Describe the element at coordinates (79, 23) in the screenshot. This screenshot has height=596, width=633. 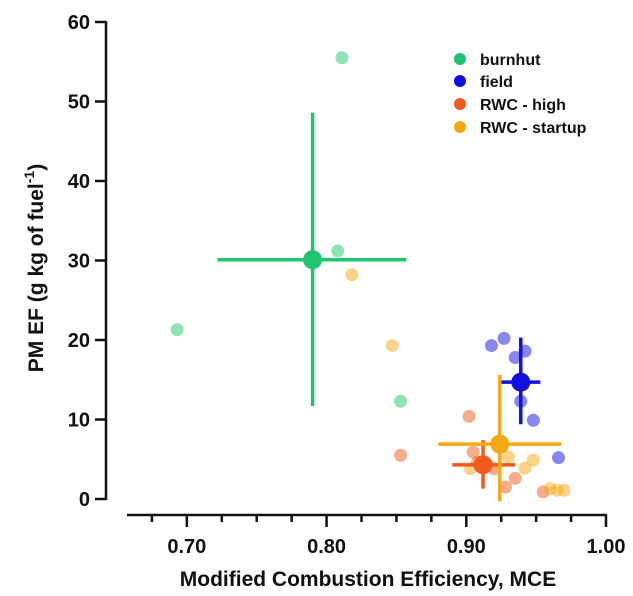
I see `y-tick-label: 60` at that location.